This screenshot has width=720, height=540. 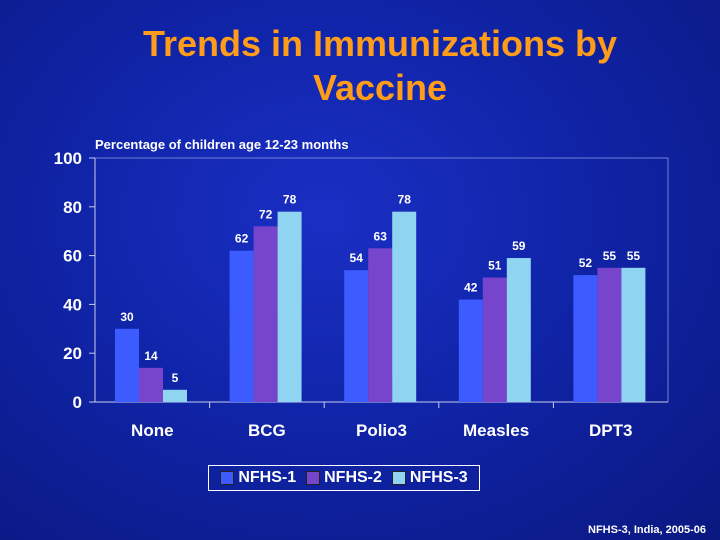 I want to click on legend-label-nfhs1: NFHS-1, so click(x=267, y=477).